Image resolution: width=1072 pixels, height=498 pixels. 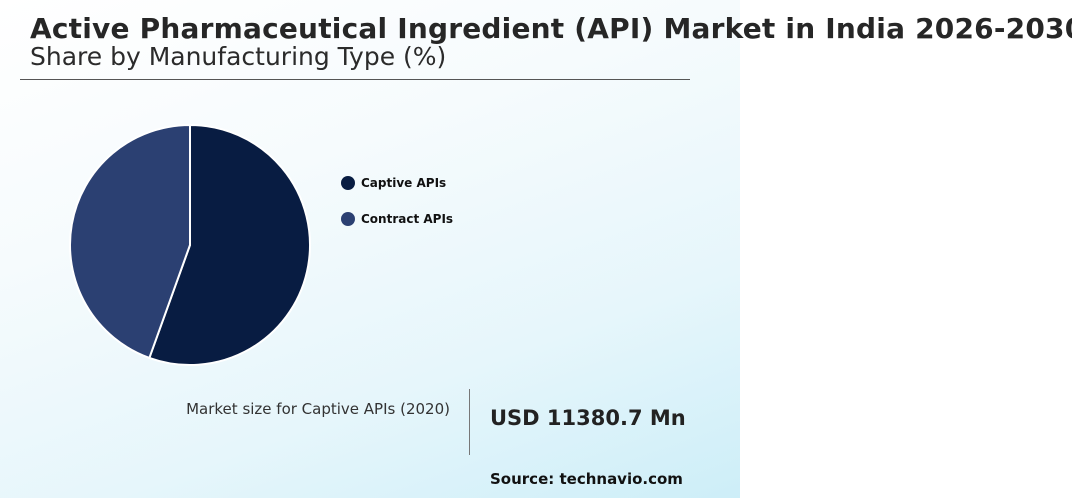 I want to click on legend-item-contract-apis: Contract APIs, so click(x=397, y=219).